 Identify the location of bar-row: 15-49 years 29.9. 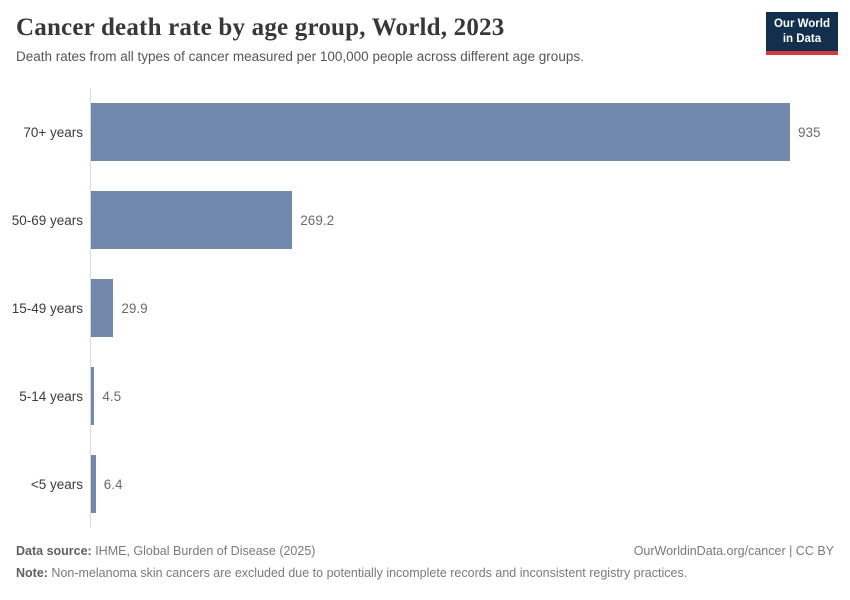
(425, 308).